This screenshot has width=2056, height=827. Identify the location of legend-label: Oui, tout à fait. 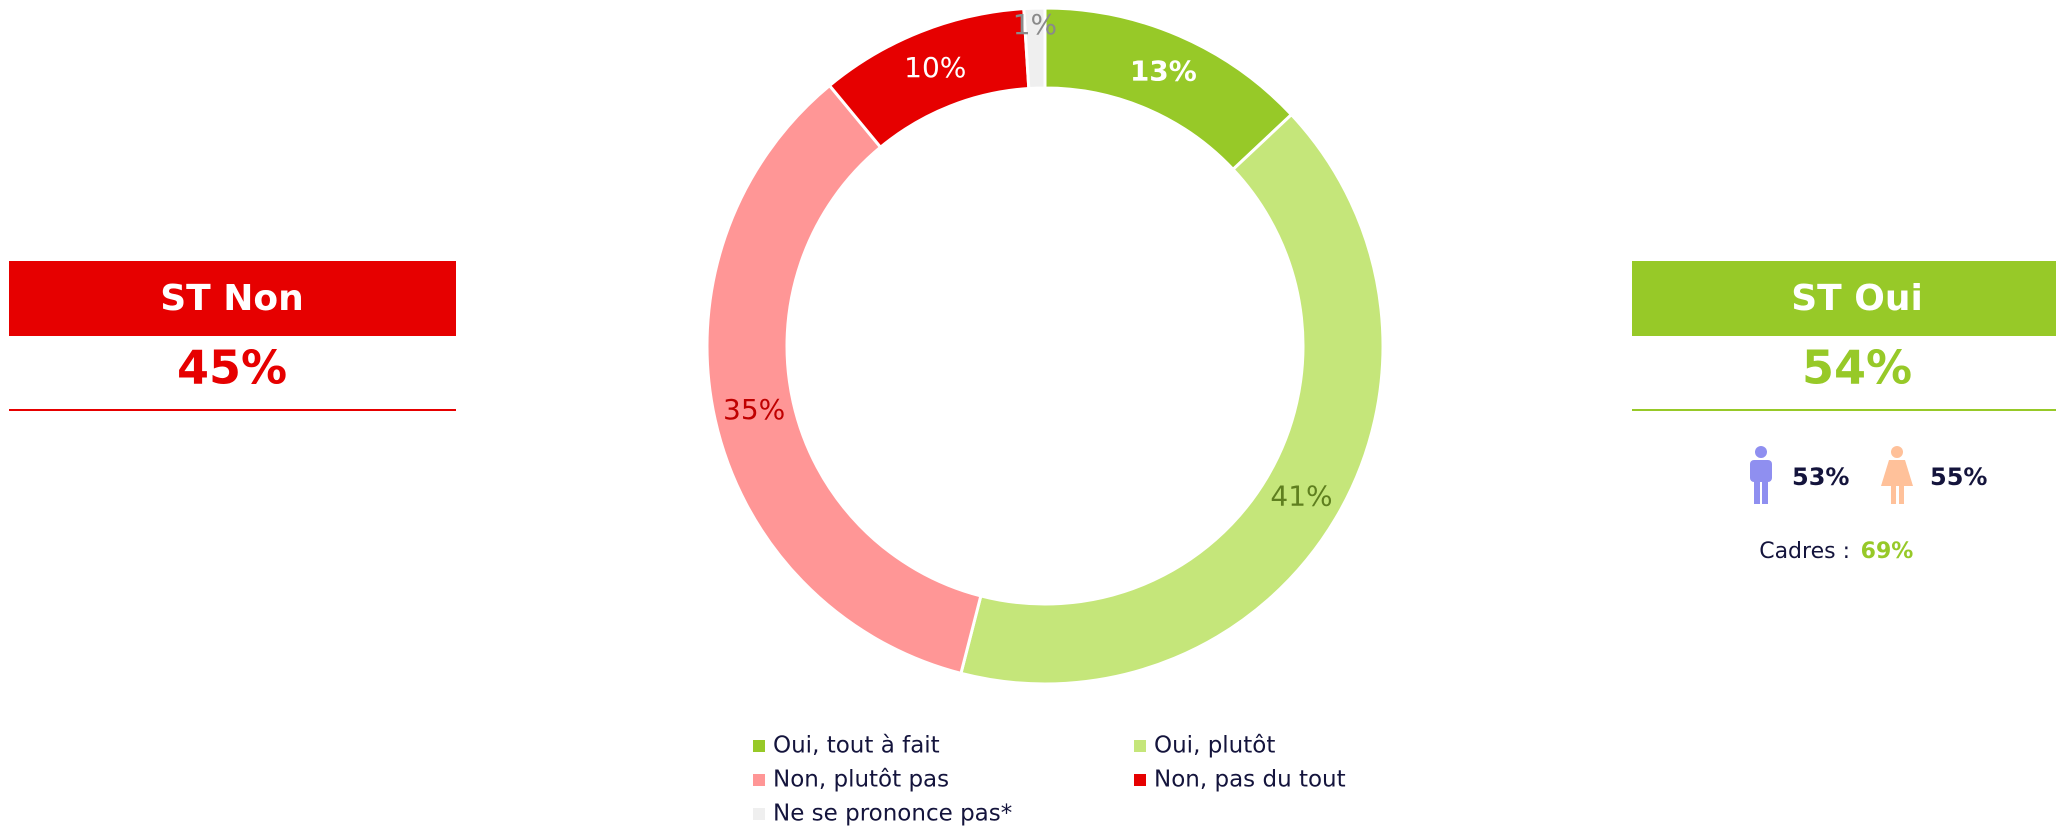
(856, 746).